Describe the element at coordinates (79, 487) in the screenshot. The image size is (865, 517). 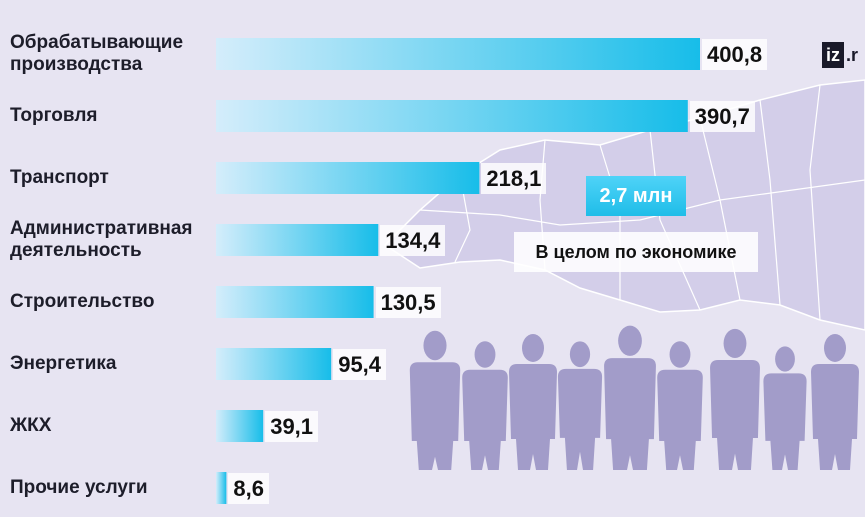
I see `category-label-line: Прочие услуги` at that location.